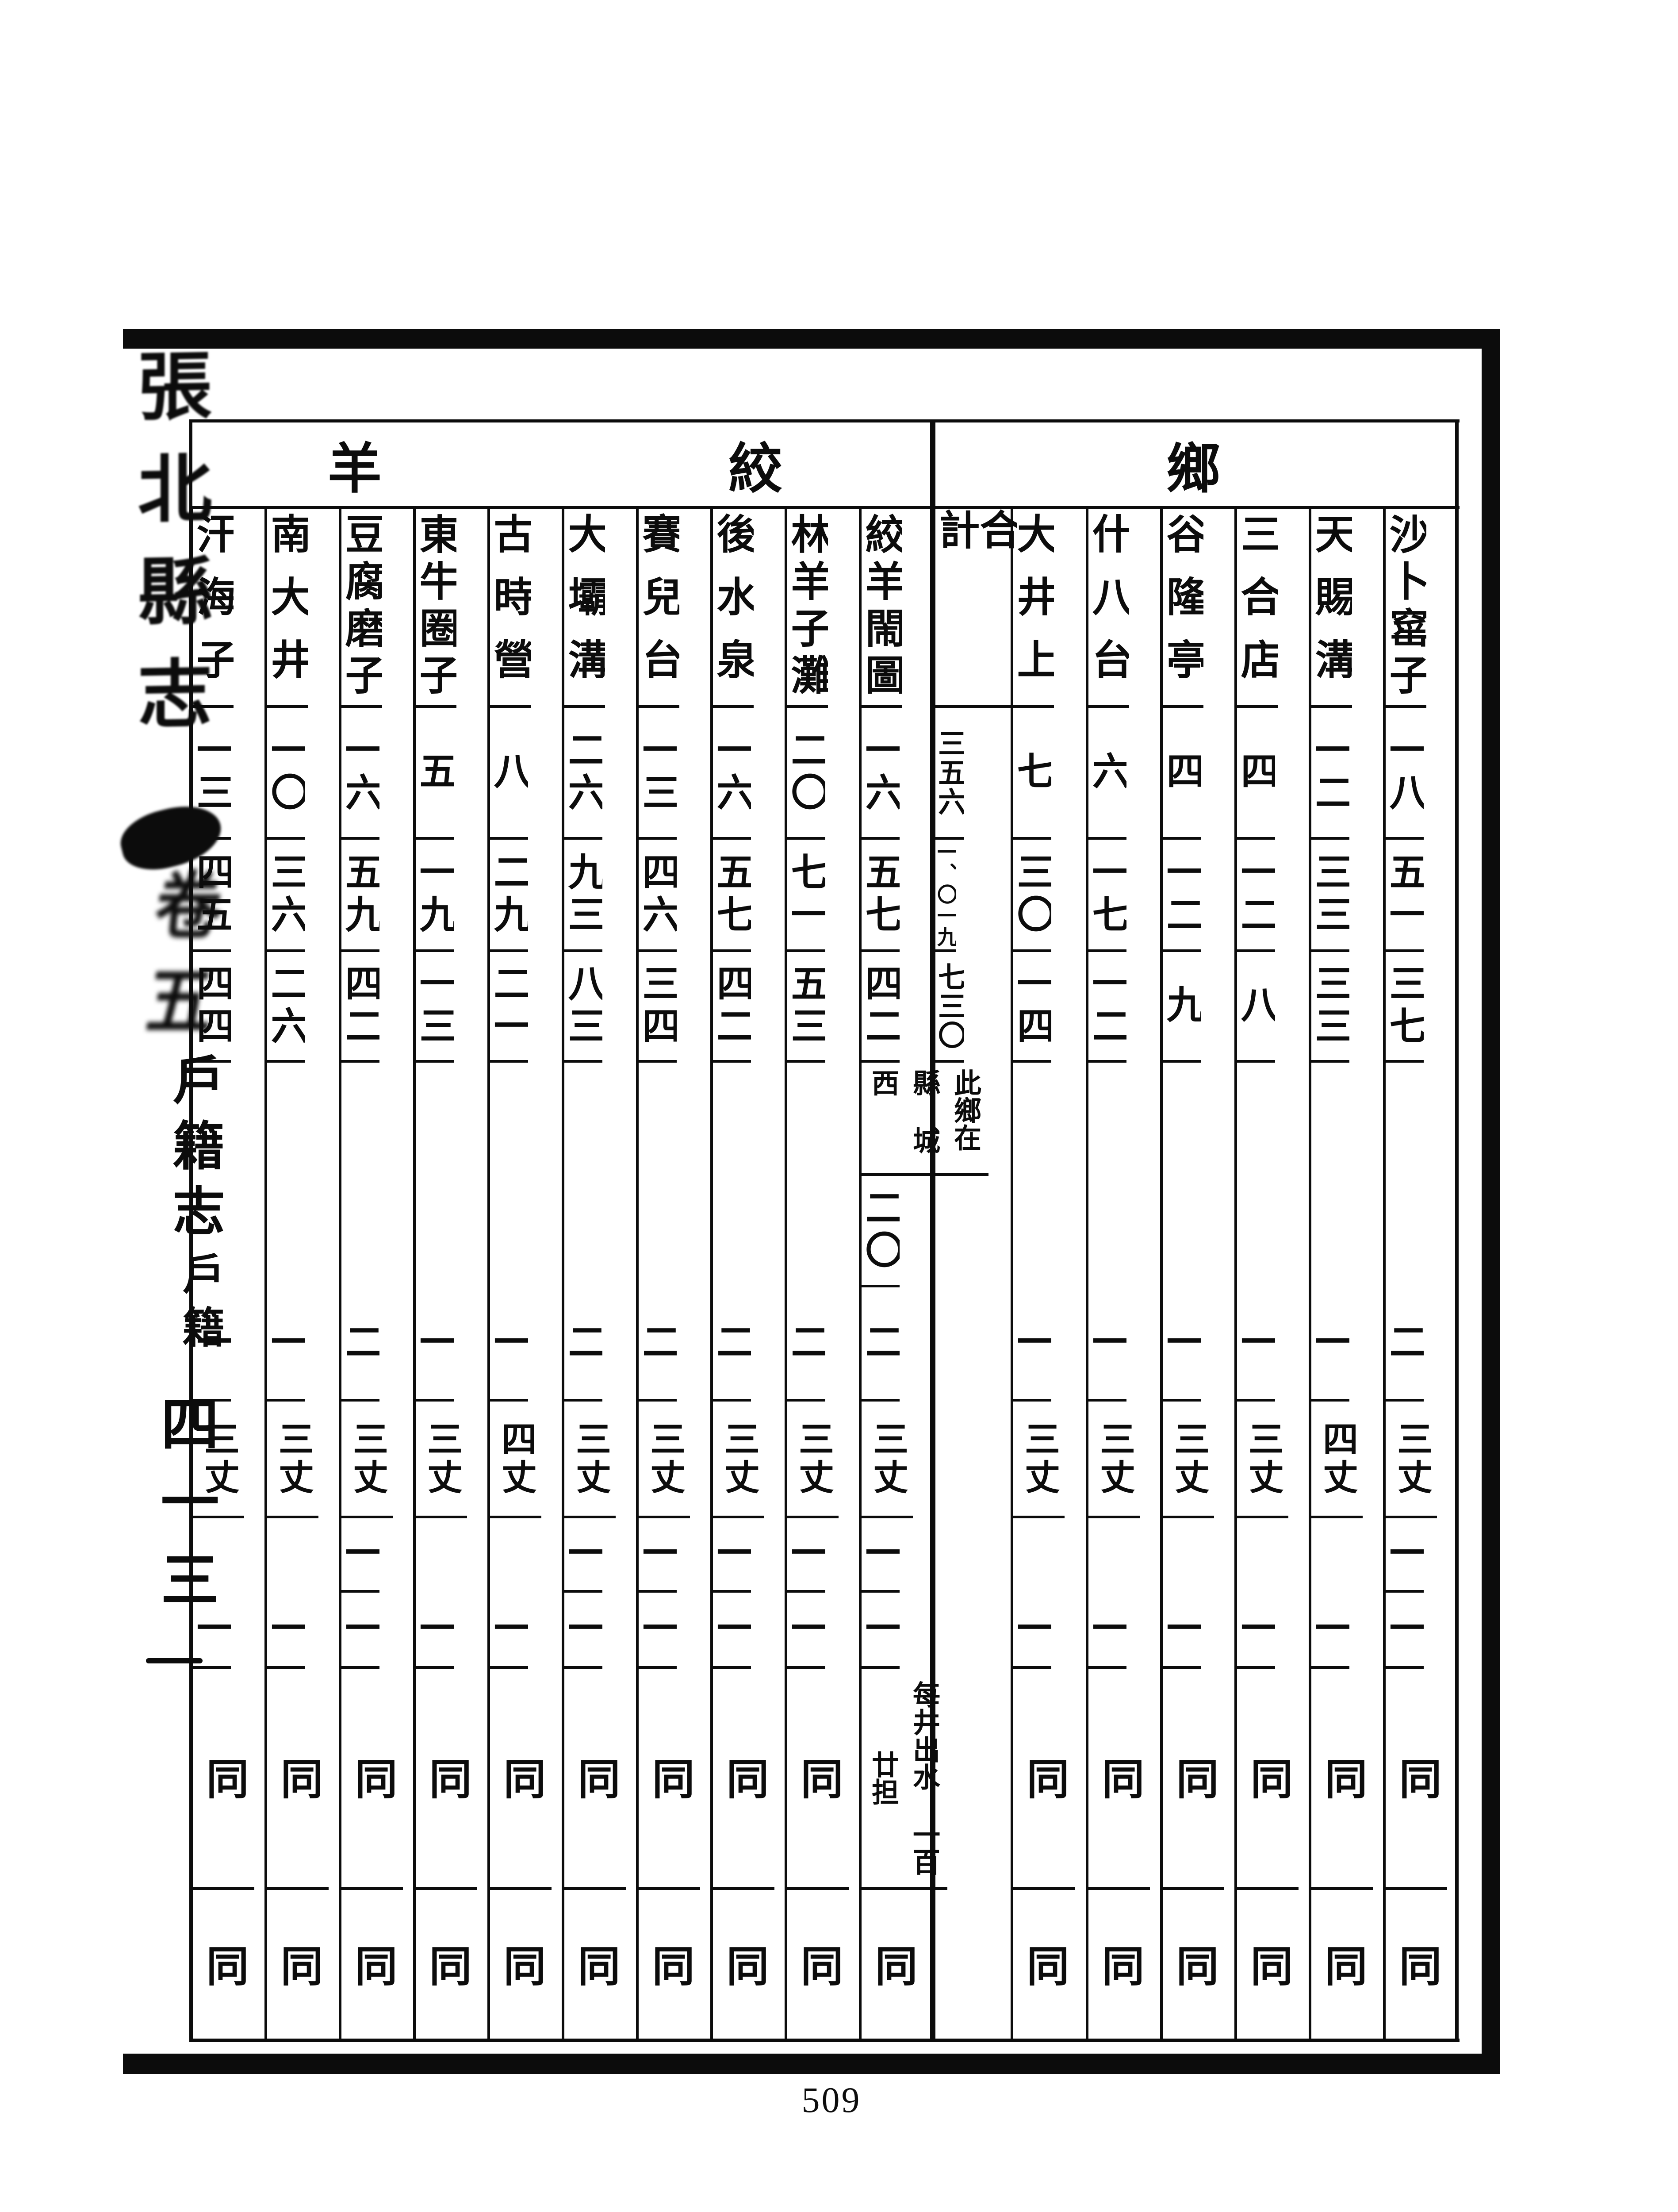  I want to click on cell-r3: 三三, so click(1330, 1008).